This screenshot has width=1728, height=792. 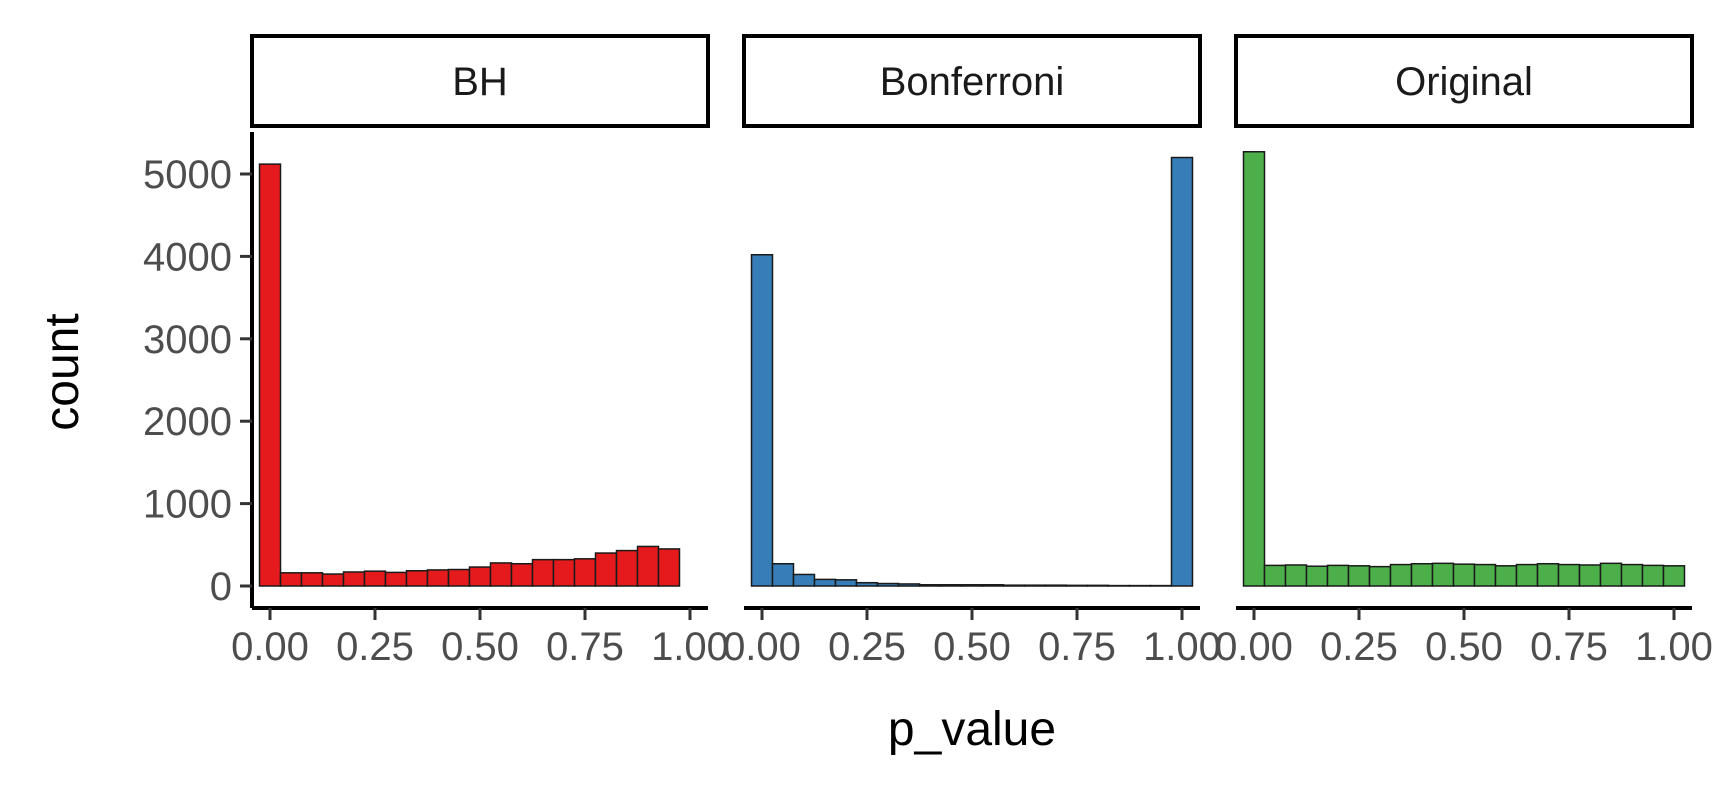 What do you see at coordinates (187, 340) in the screenshot?
I see `y-tick-label: 3000` at bounding box center [187, 340].